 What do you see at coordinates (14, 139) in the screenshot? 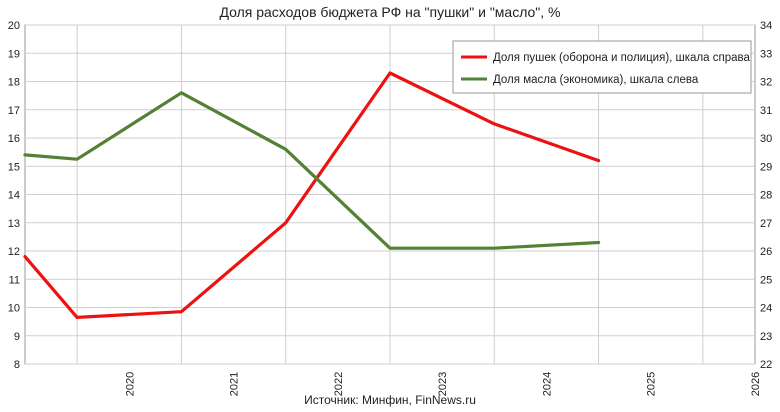
I see `left-tick-label: 16` at bounding box center [14, 139].